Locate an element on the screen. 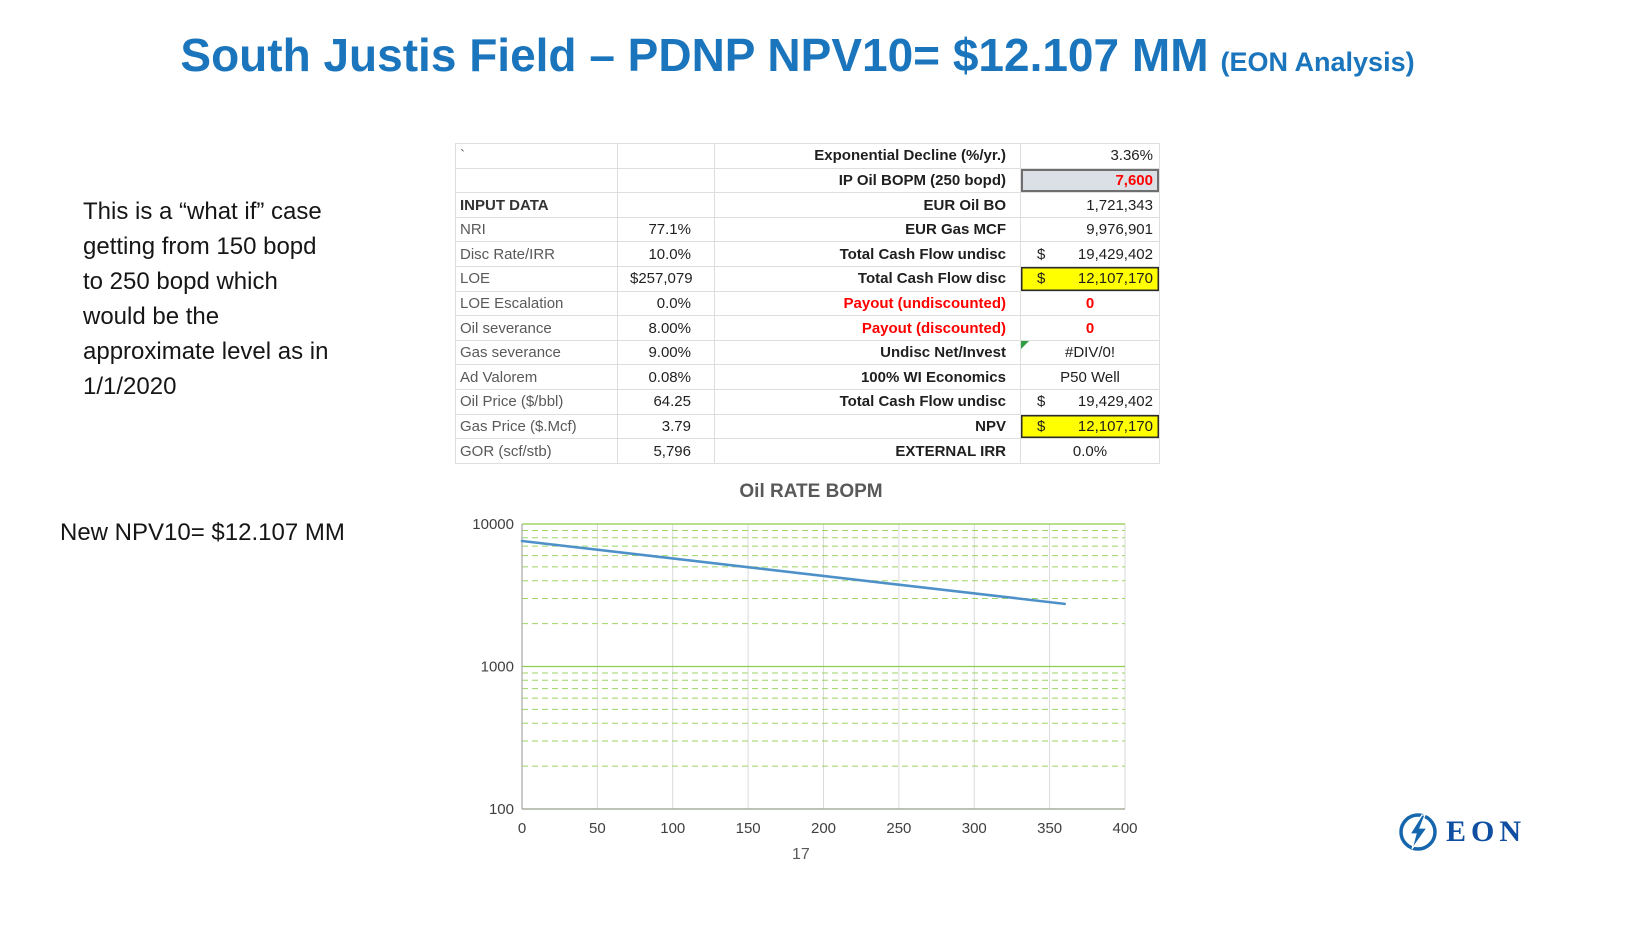  row-label: ` is located at coordinates (537, 156).